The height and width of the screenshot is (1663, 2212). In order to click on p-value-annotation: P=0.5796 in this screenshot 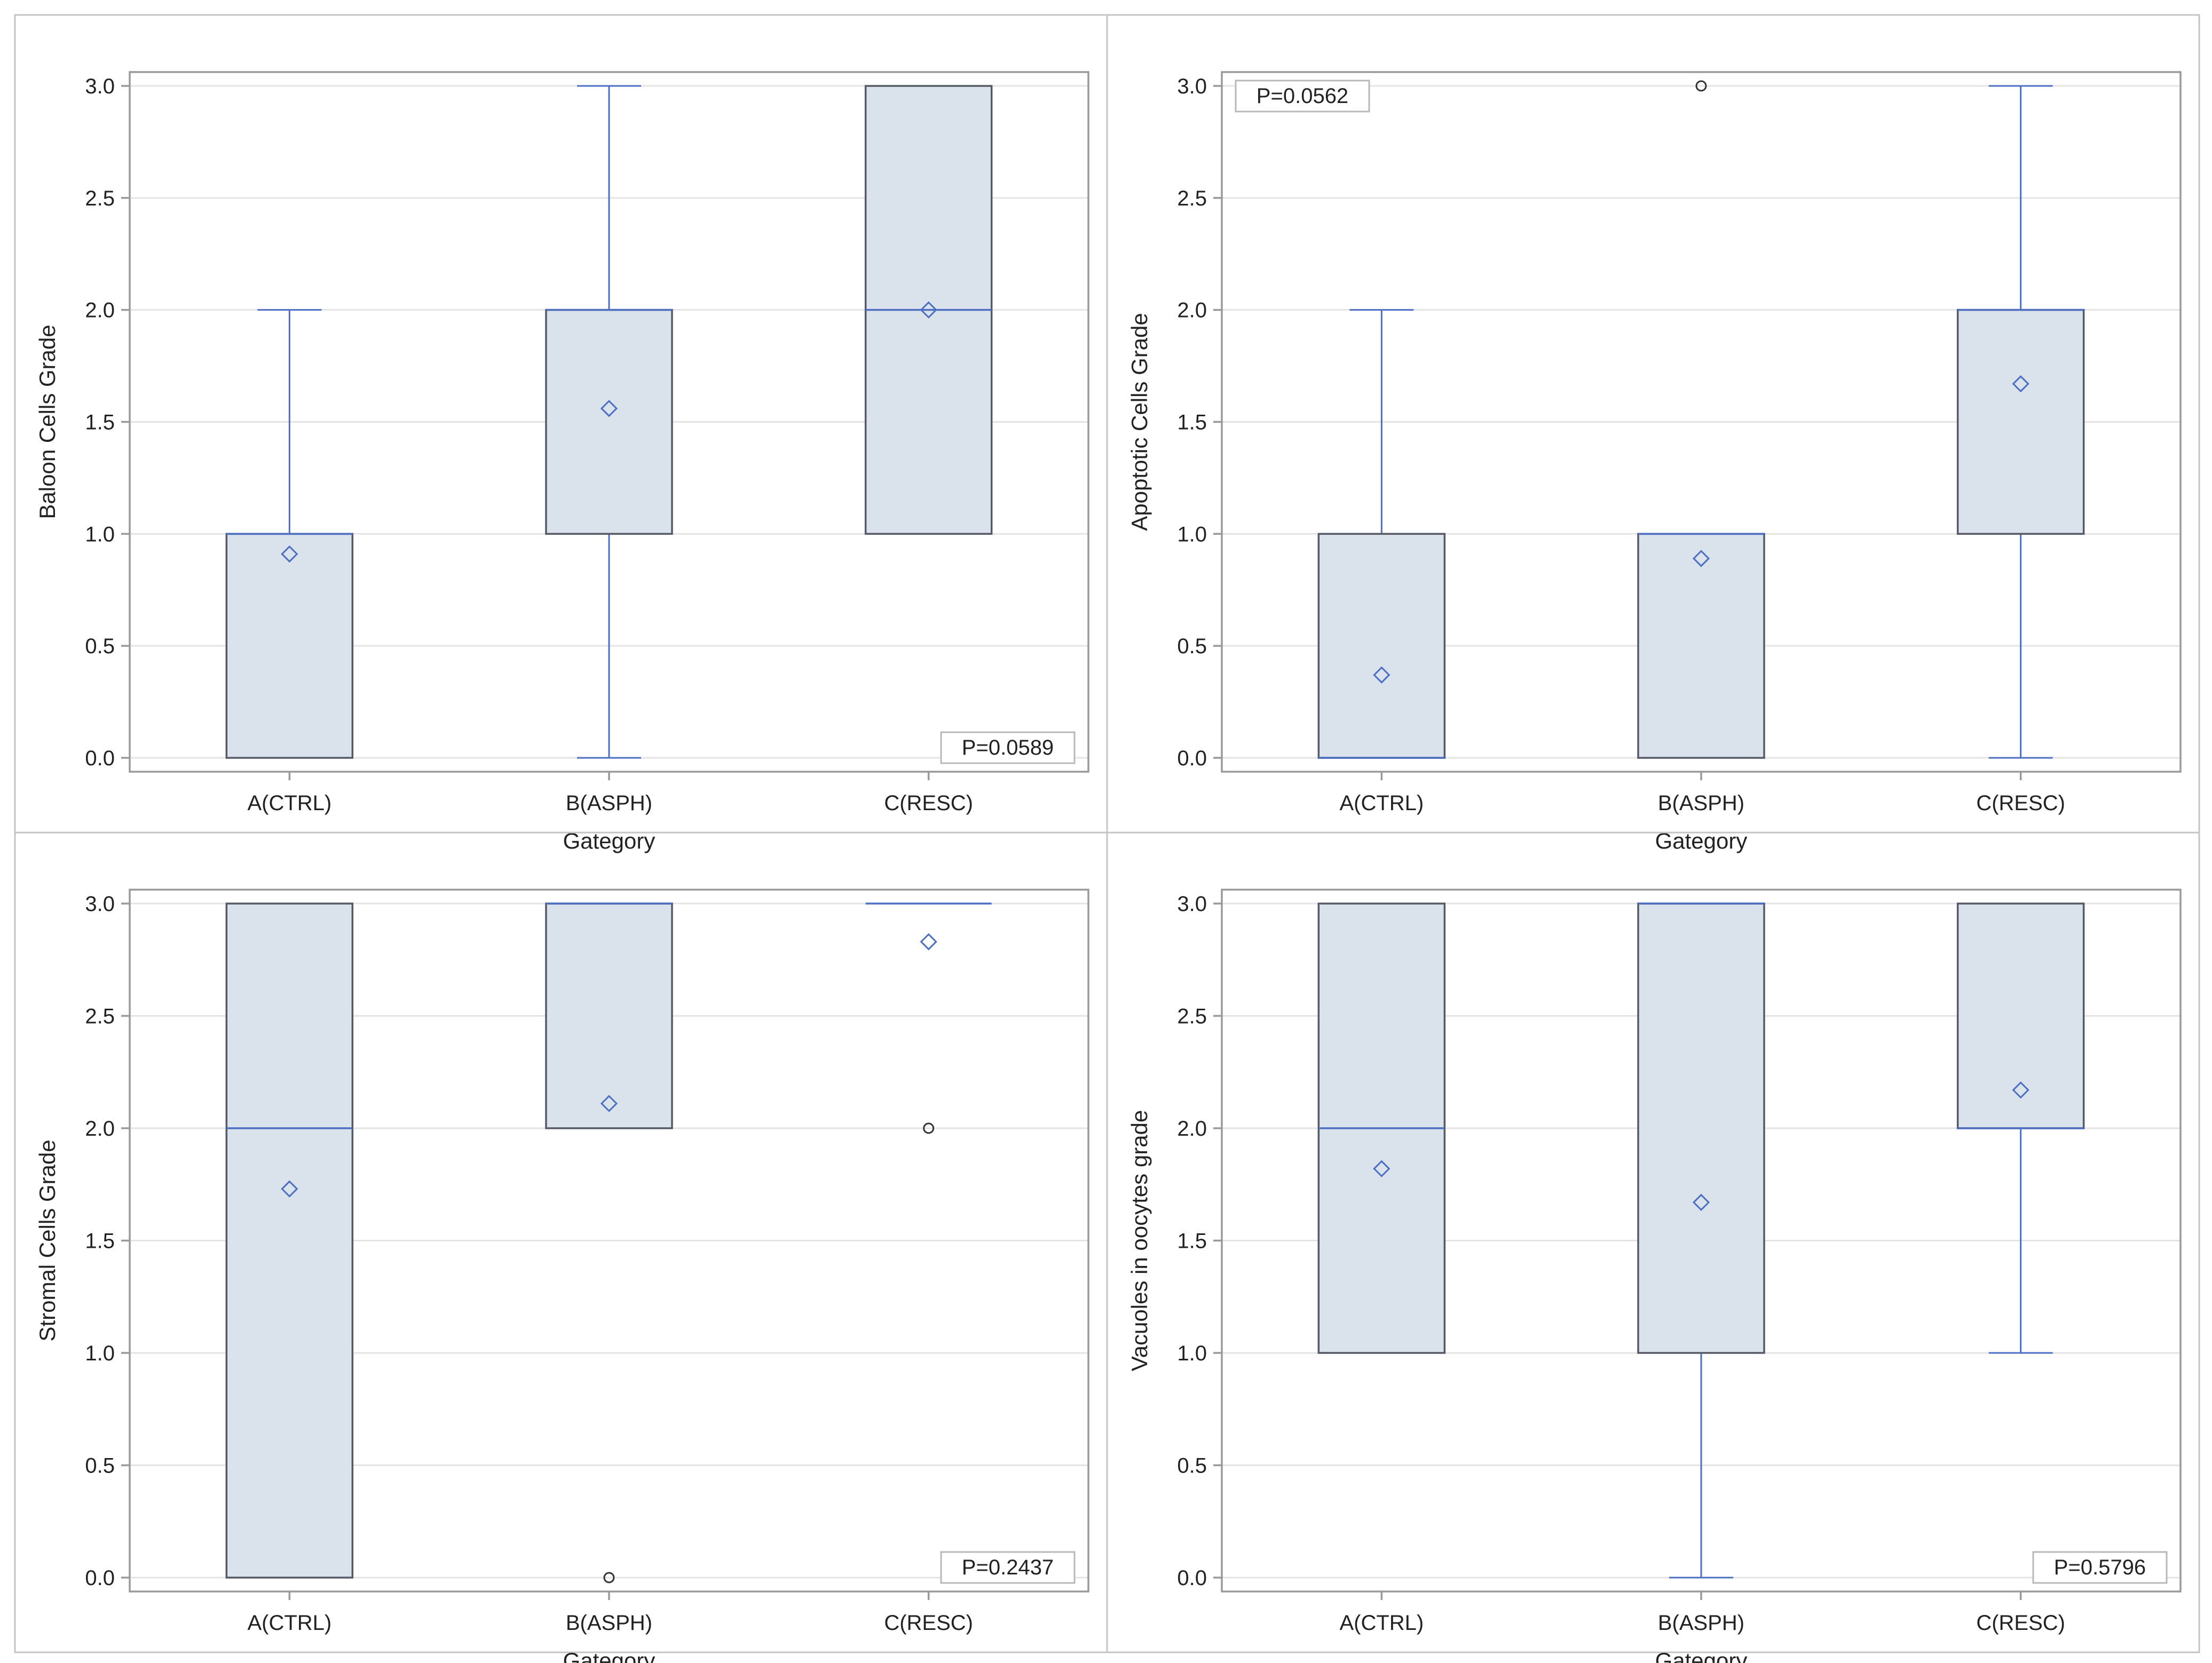, I will do `click(2100, 1568)`.